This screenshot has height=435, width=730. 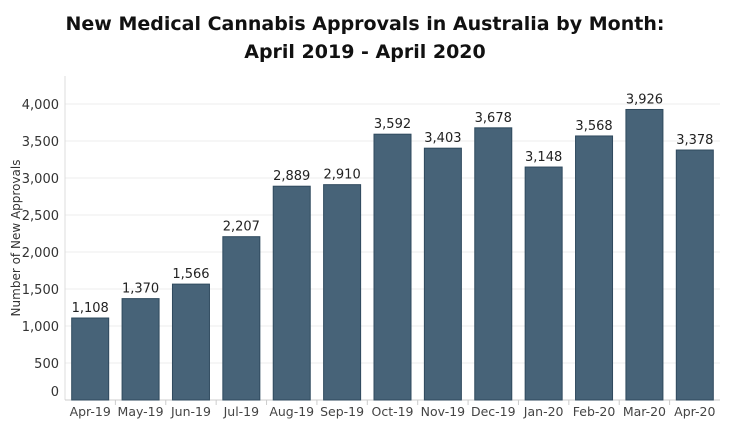 I want to click on y-tick-label: 1,000, so click(x=40, y=327).